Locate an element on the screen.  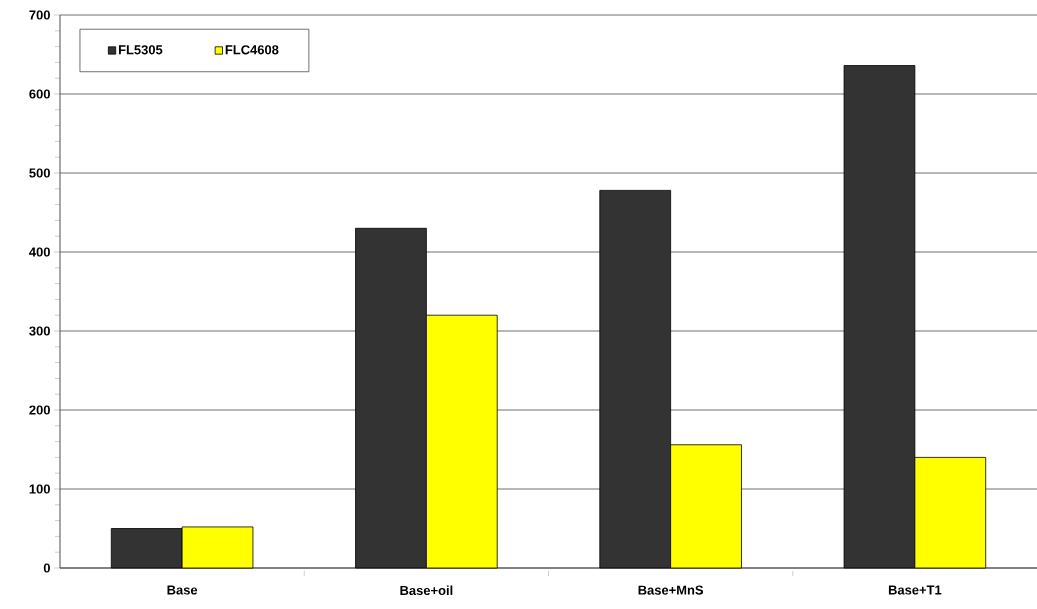
x-tick-label: Base+MnS is located at coordinates (671, 590).